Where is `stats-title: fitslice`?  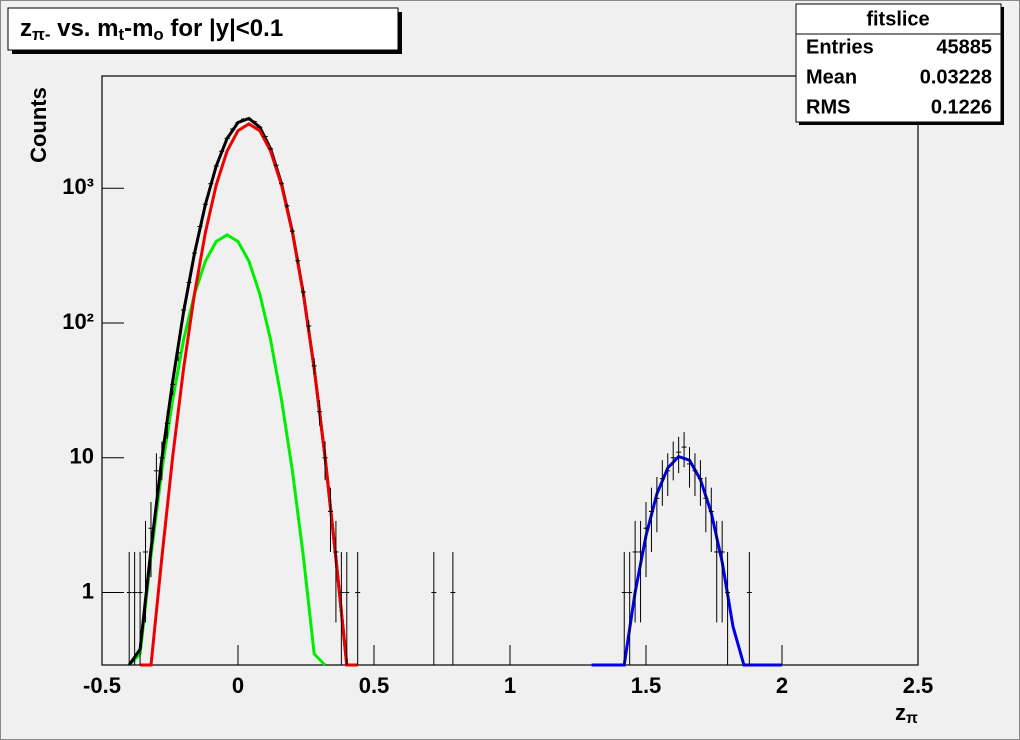 stats-title: fitslice is located at coordinates (897, 19).